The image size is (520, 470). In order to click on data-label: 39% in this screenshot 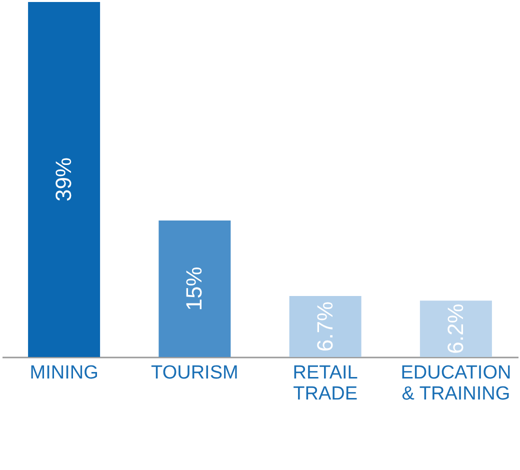, I will do `click(63, 179)`.